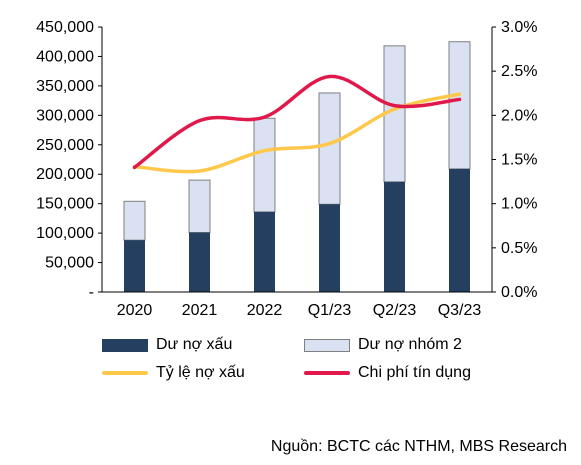  I want to click on x-tick-label: 2021, so click(200, 310).